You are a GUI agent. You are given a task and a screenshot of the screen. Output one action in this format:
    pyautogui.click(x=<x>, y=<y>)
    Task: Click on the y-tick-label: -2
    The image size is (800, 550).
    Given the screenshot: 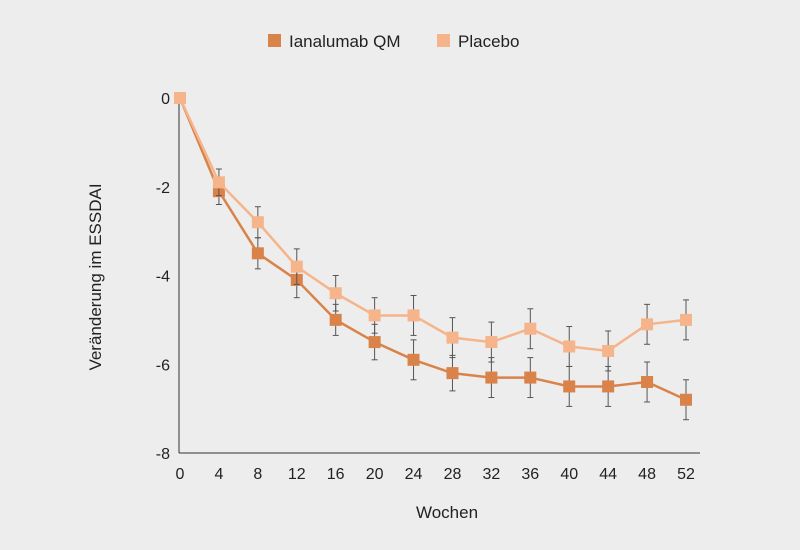 What is the action you would take?
    pyautogui.click(x=163, y=188)
    